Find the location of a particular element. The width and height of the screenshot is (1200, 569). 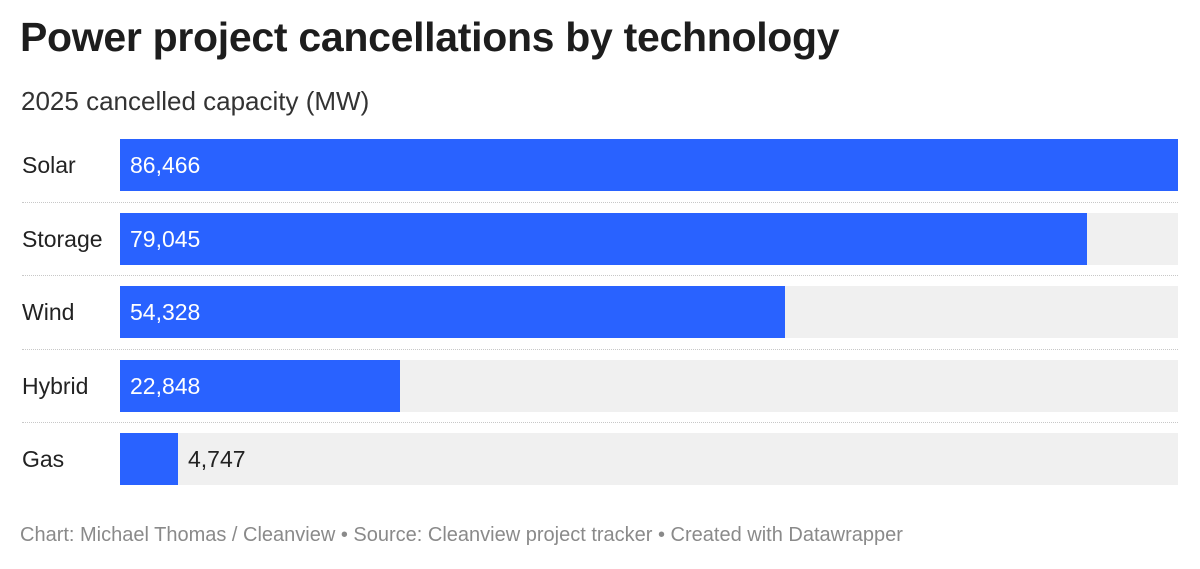

bar-storage is located at coordinates (603, 238).